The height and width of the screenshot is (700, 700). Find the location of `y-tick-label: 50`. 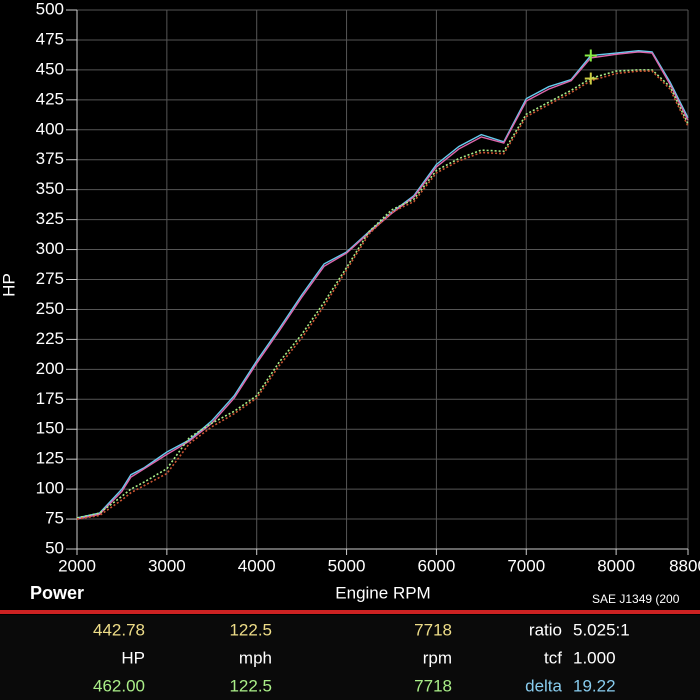

y-tick-label: 50 is located at coordinates (54, 547).